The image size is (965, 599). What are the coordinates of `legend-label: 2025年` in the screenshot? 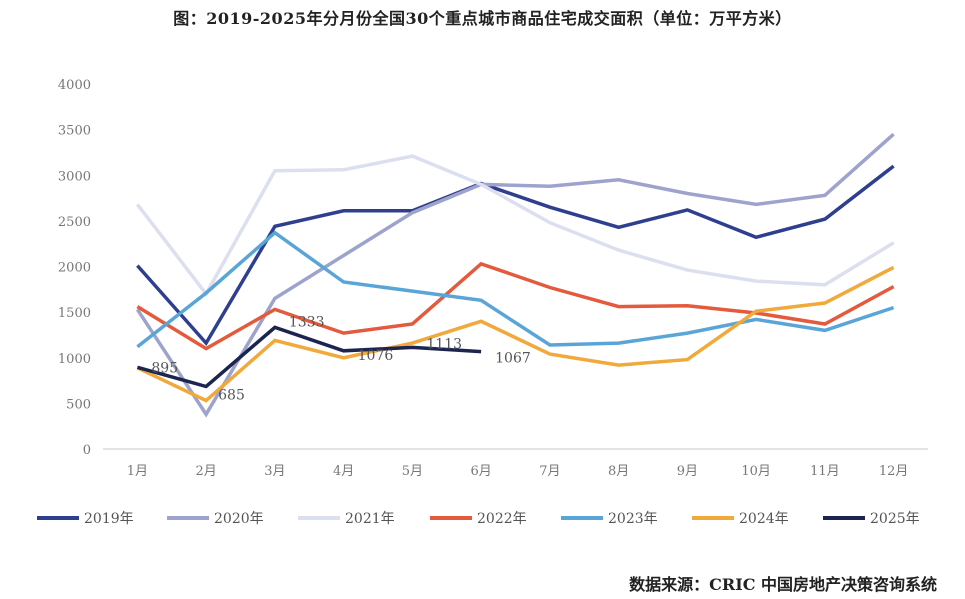 It's located at (895, 519).